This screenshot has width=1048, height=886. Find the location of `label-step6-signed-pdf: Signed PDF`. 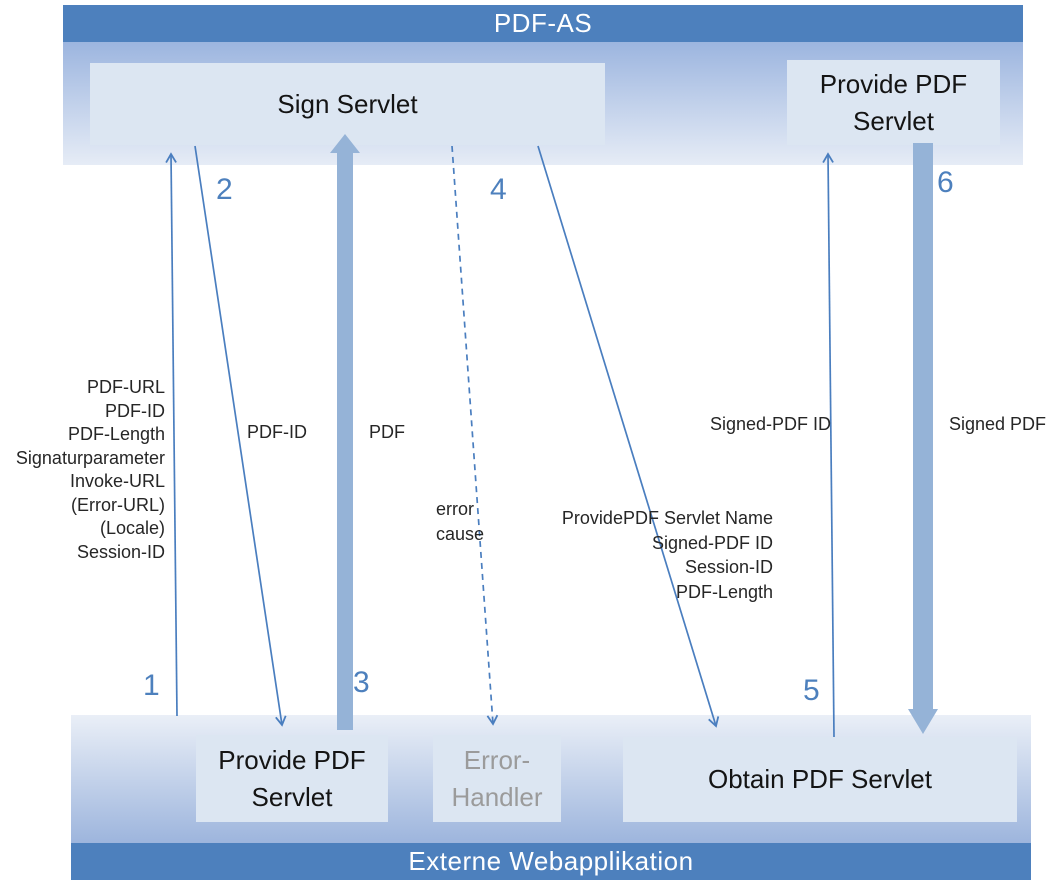

label-step6-signed-pdf: Signed PDF is located at coordinates (998, 424).